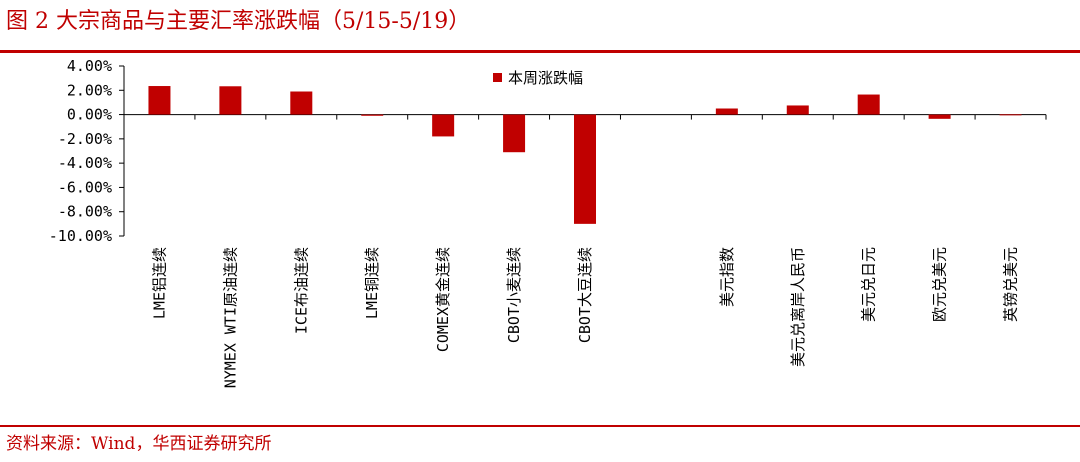 The width and height of the screenshot is (1080, 462). I want to click on x-category-label: LME铜连续, so click(372, 283).